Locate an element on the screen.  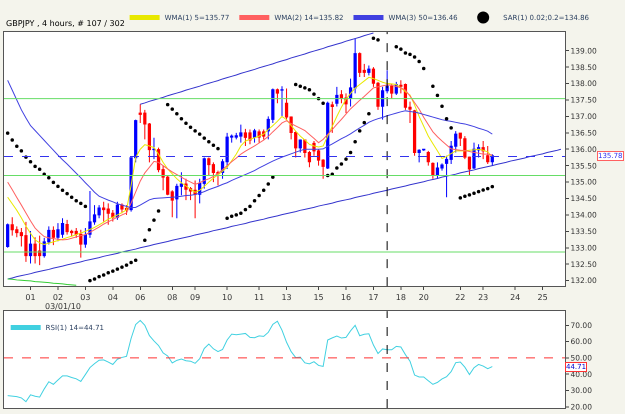
x-tick-label: 04 is located at coordinates (113, 297).